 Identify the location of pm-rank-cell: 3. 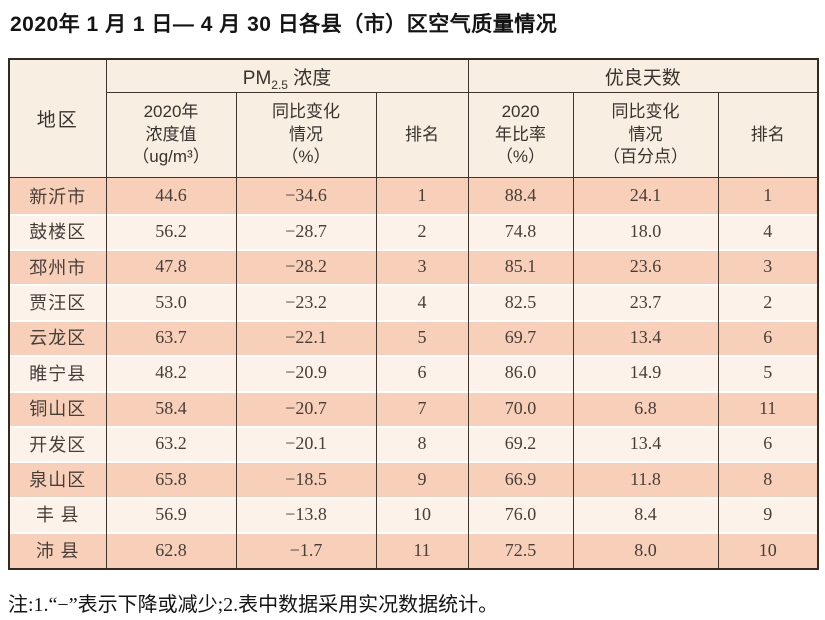
(422, 266).